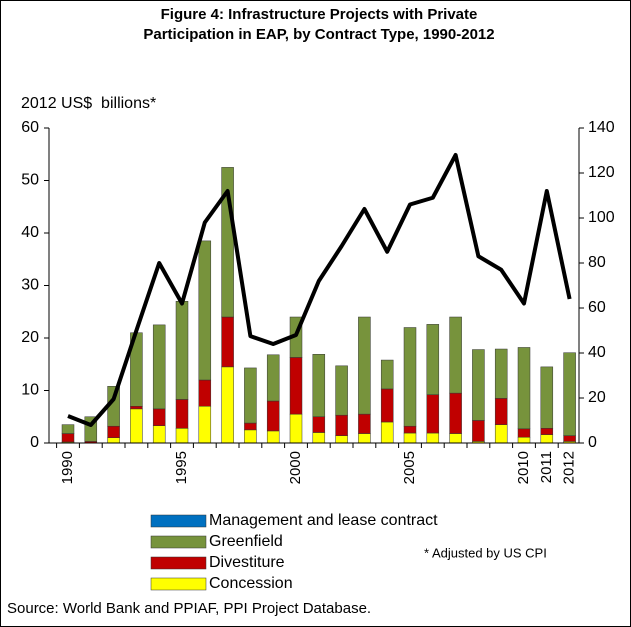 The height and width of the screenshot is (627, 631). Describe the element at coordinates (597, 352) in the screenshot. I see `y2-tick-label: 40` at that location.